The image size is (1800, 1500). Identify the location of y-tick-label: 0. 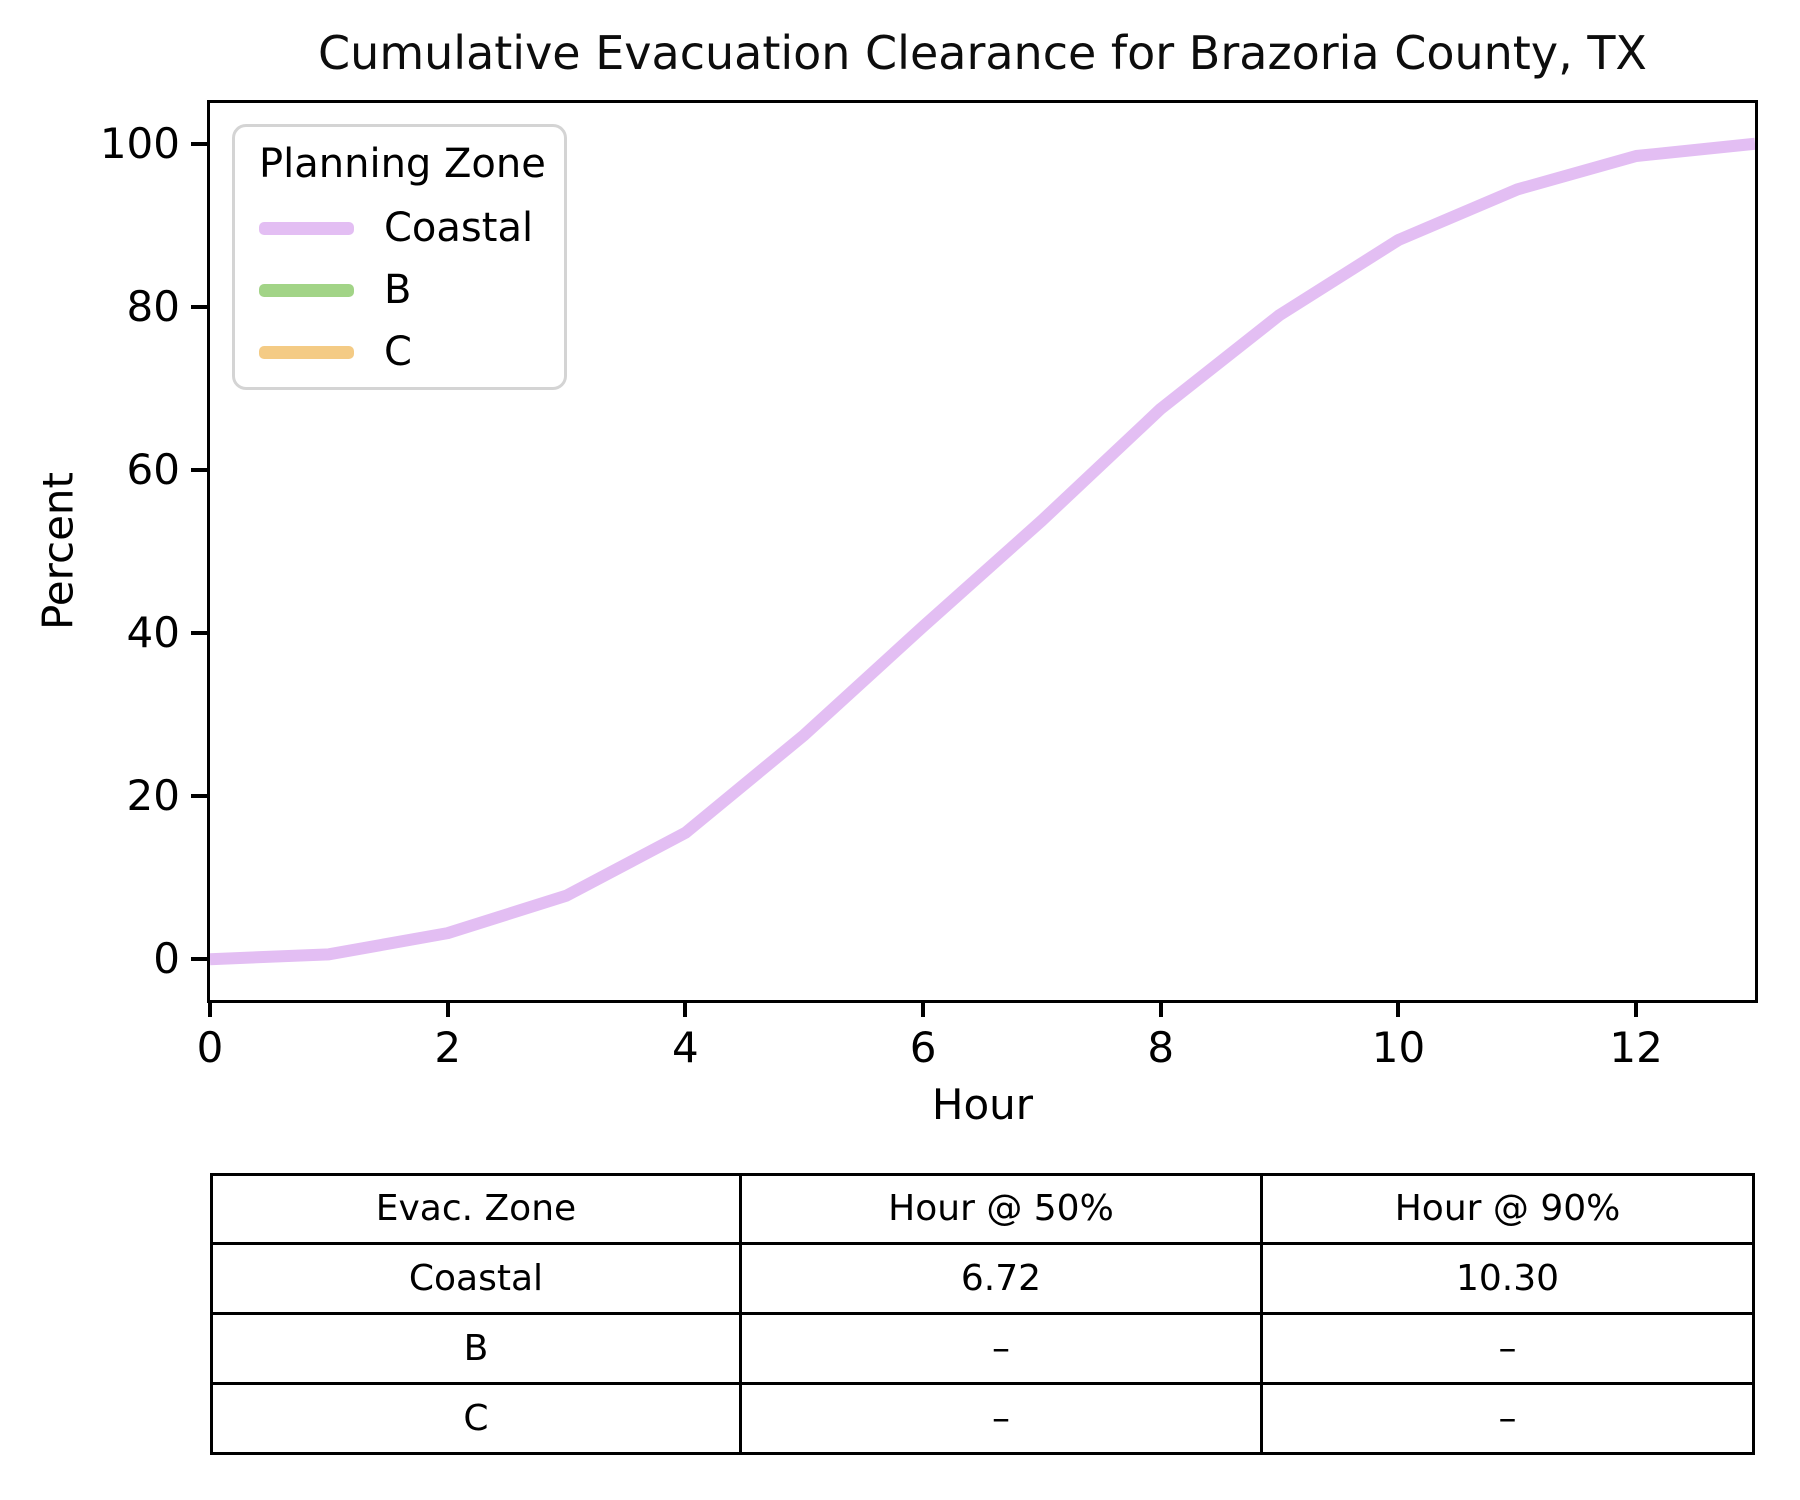
(166, 959).